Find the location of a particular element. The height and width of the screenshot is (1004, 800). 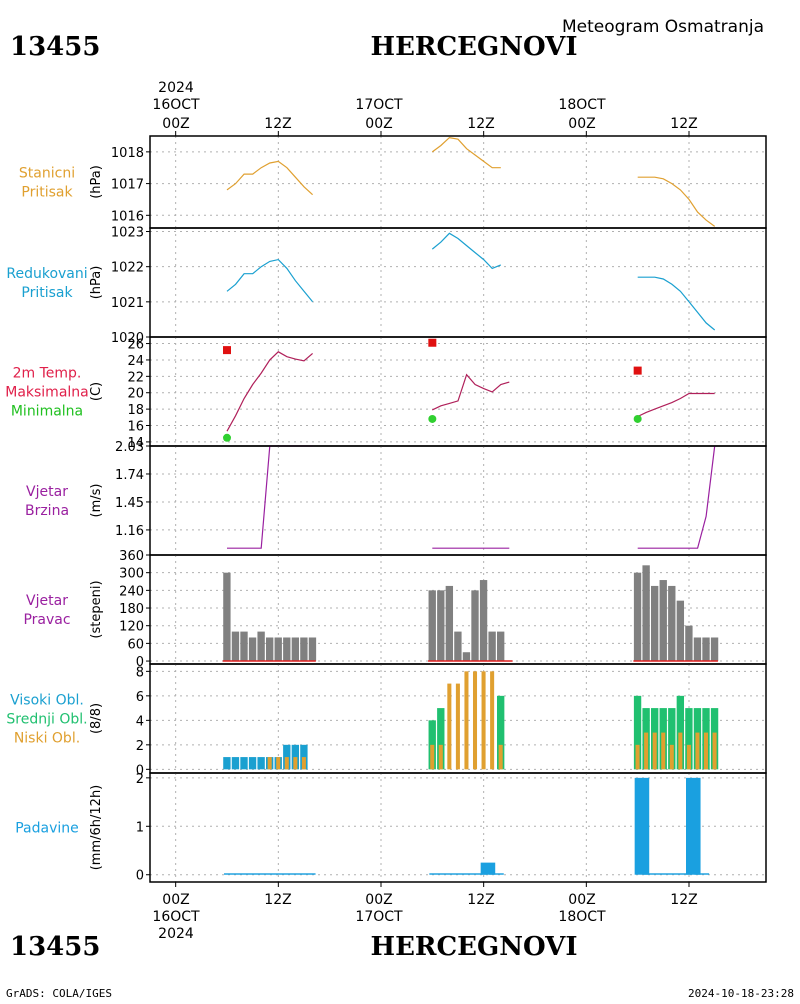

wind-speed-ytick-label: 2.03 is located at coordinates (129, 447).